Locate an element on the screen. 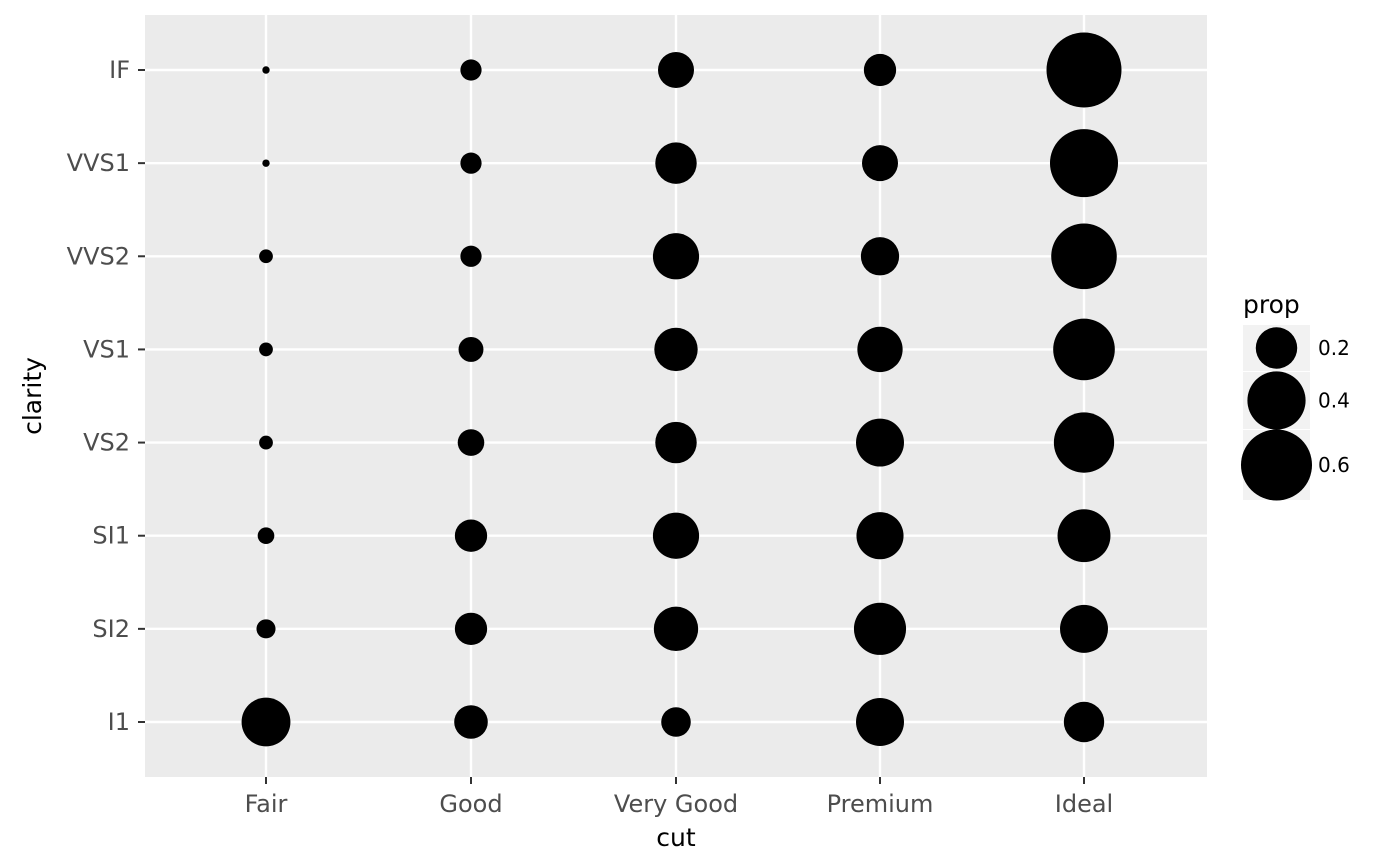 This screenshot has height=866, width=1400. legend-entry-label: 0.2 is located at coordinates (1334, 348).